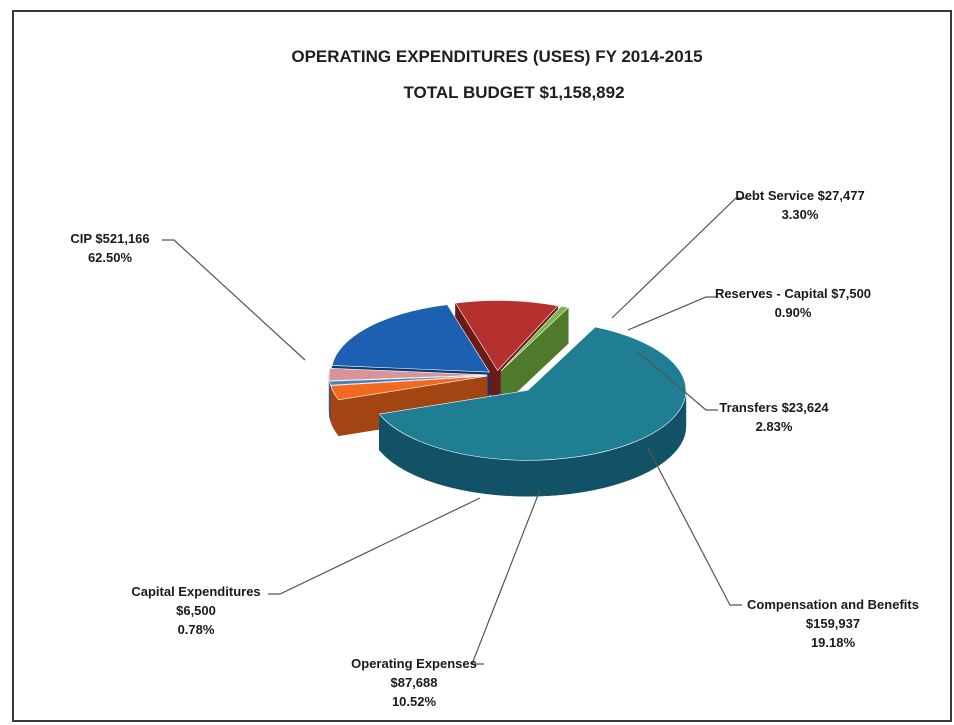  I want to click on slice-label-name: Debt Service $27,477, so click(799, 195).